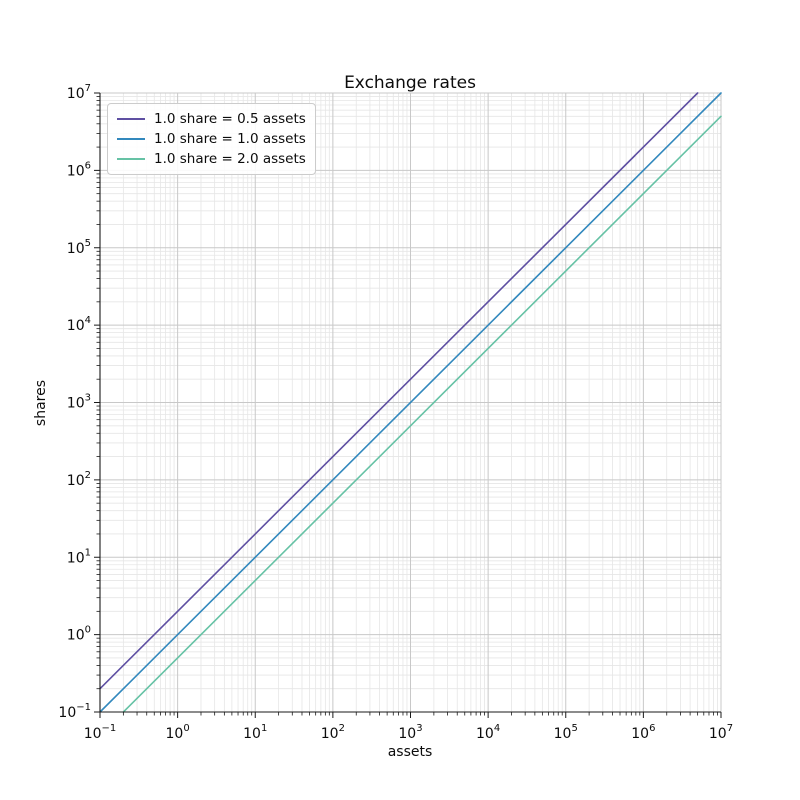  What do you see at coordinates (79, 324) in the screenshot?
I see `y-tick-label: 10⁴` at bounding box center [79, 324].